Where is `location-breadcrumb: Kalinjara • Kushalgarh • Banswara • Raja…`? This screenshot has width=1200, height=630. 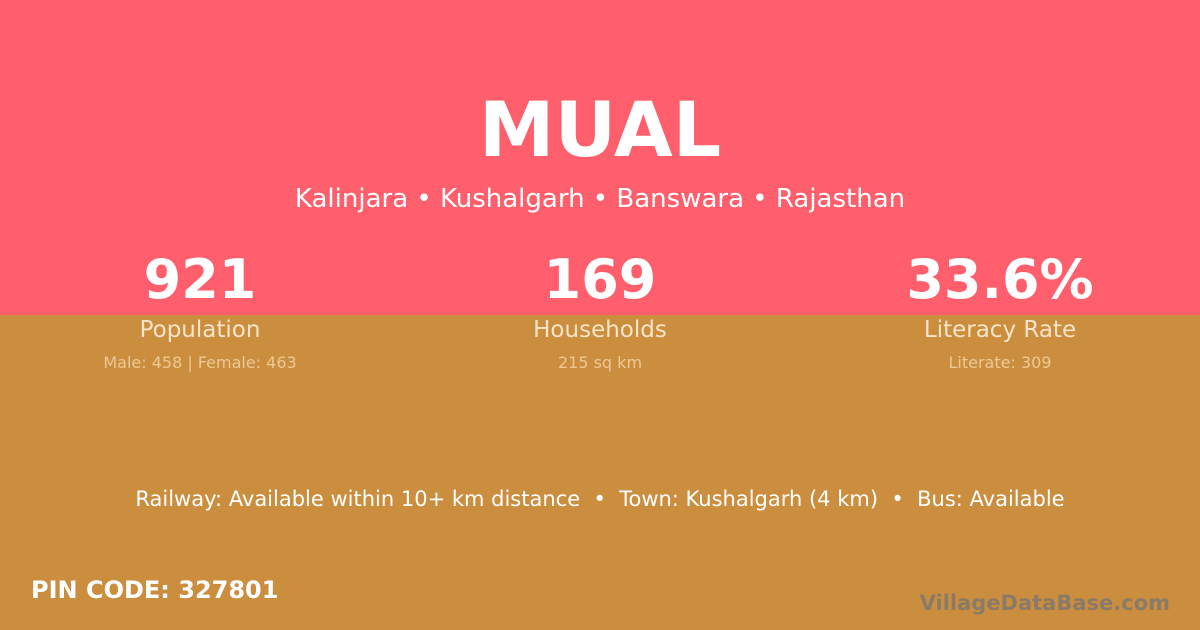 location-breadcrumb: Kalinjara • Kushalgarh • Banswara • Raja… is located at coordinates (600, 199).